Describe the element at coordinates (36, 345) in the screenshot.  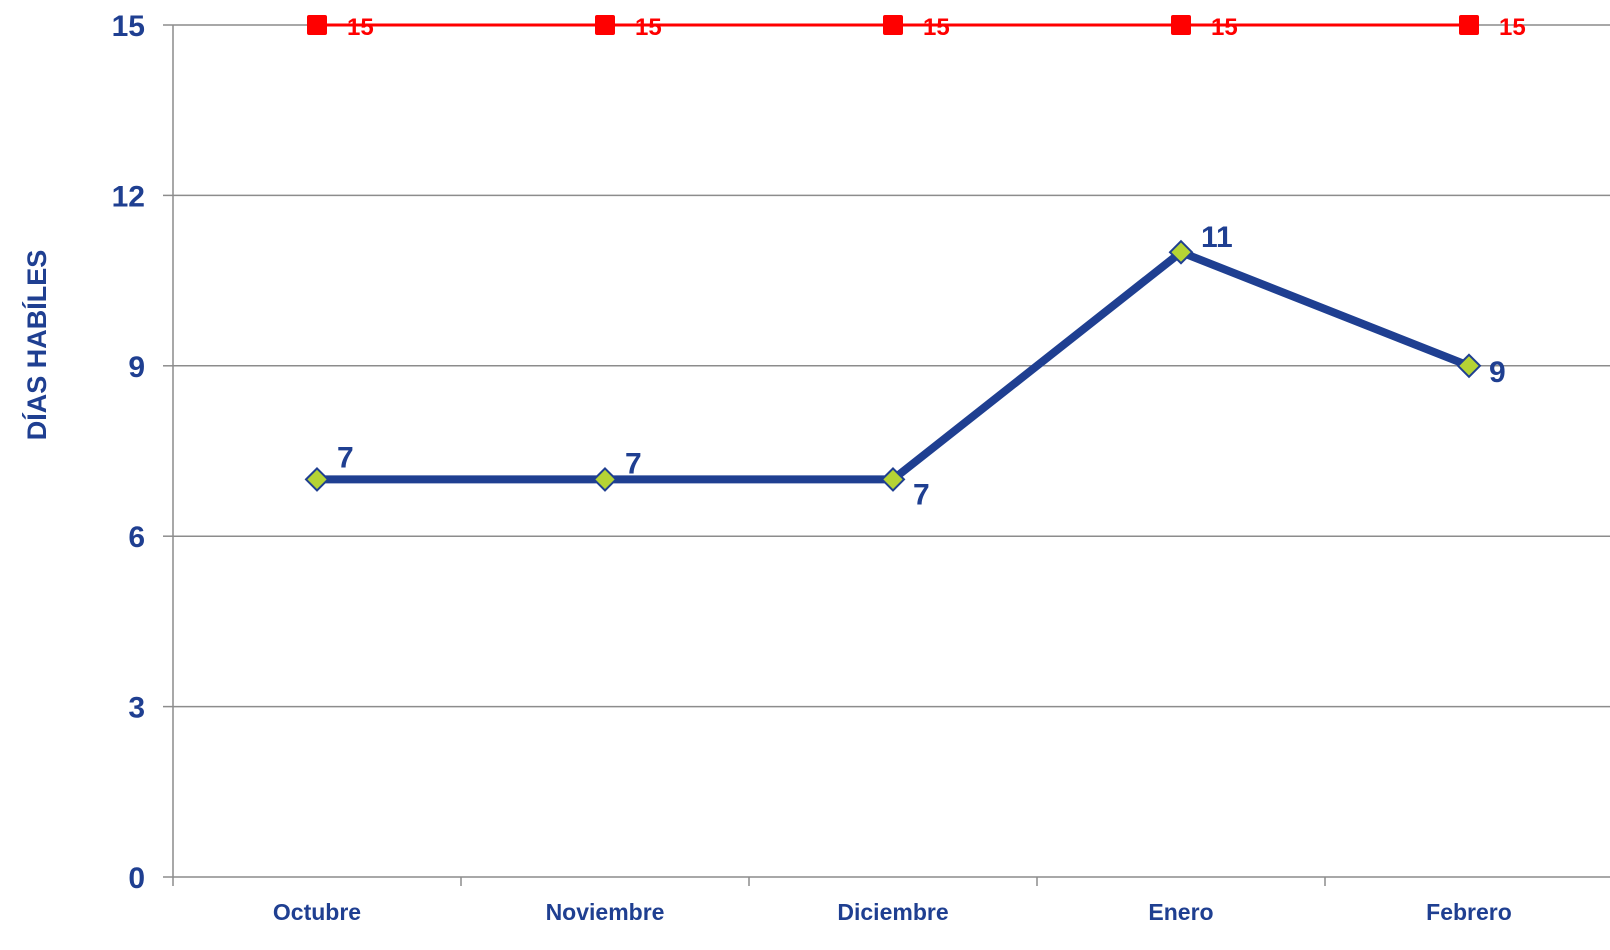
I see `y-axis-label: DÍAS HABÍLES` at that location.